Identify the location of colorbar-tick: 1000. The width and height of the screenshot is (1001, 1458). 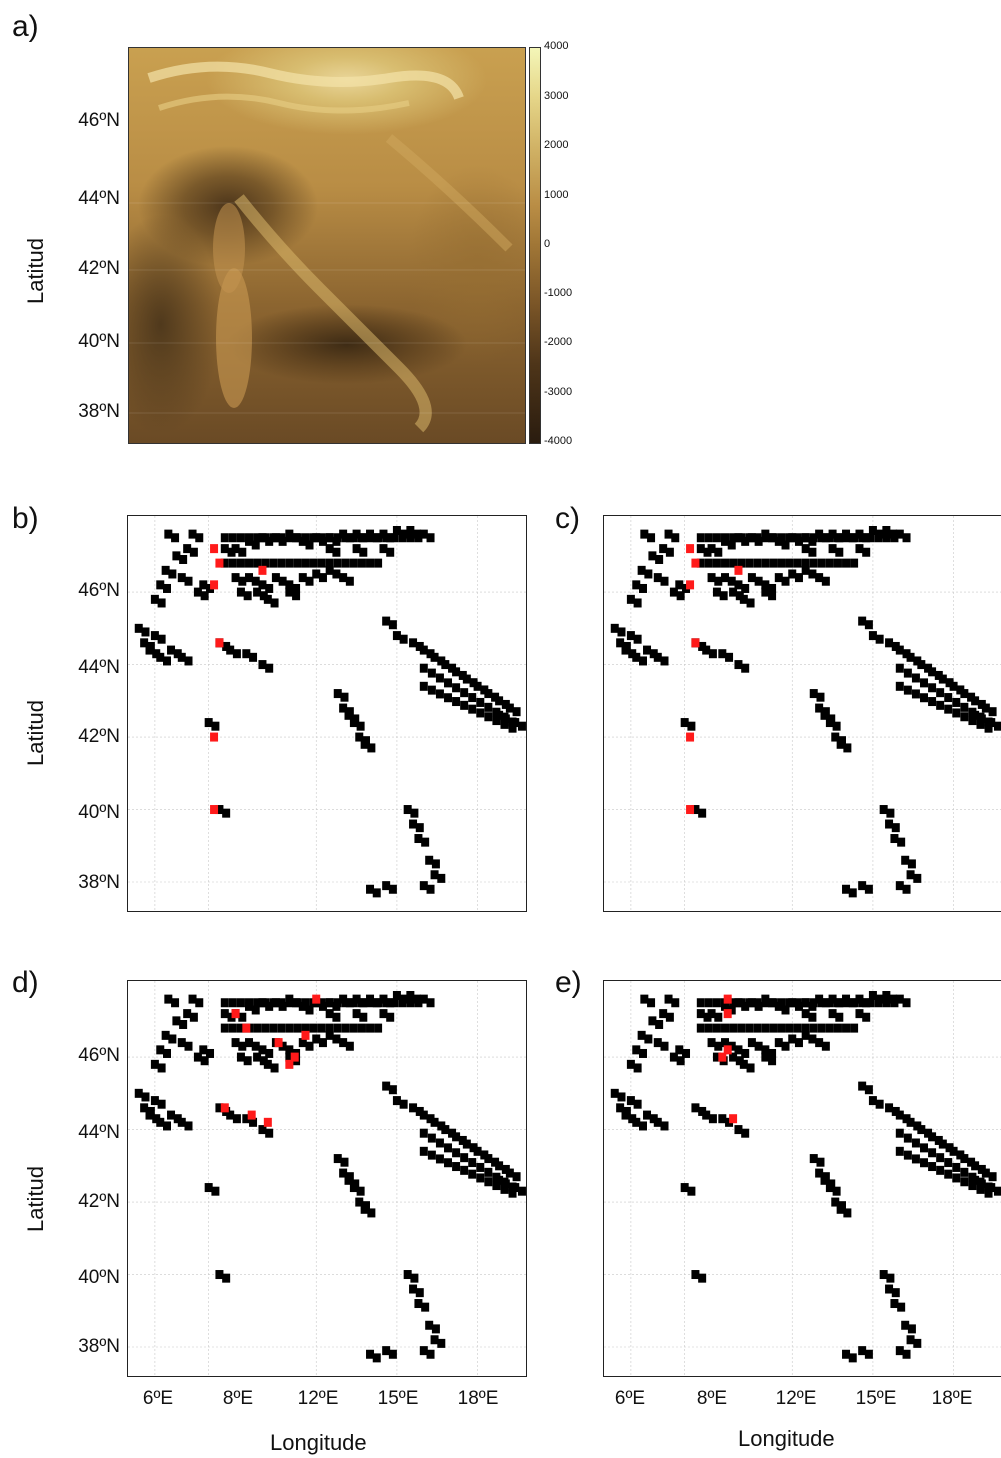
(556, 195).